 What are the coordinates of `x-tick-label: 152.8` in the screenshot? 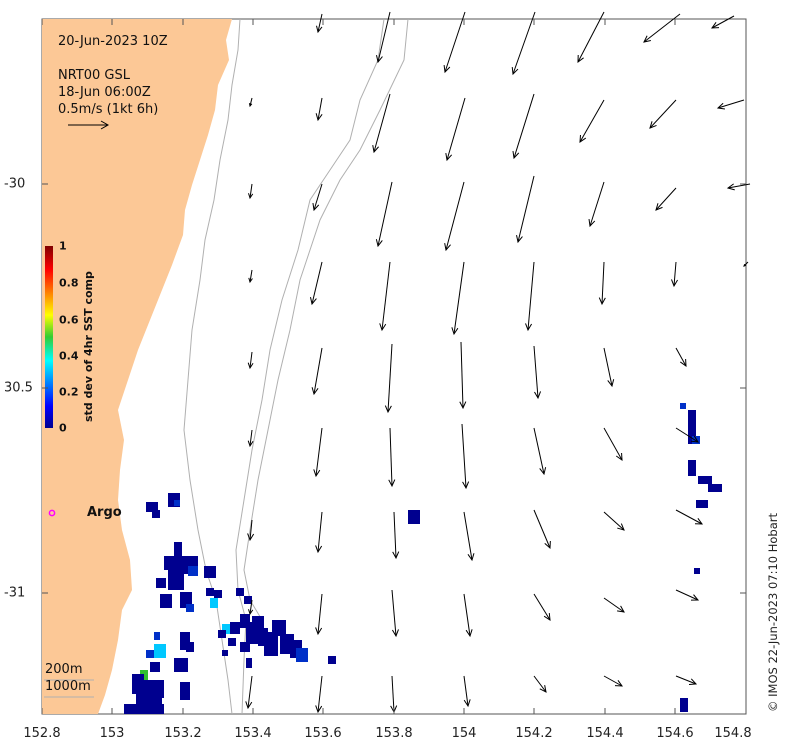 It's located at (42, 733).